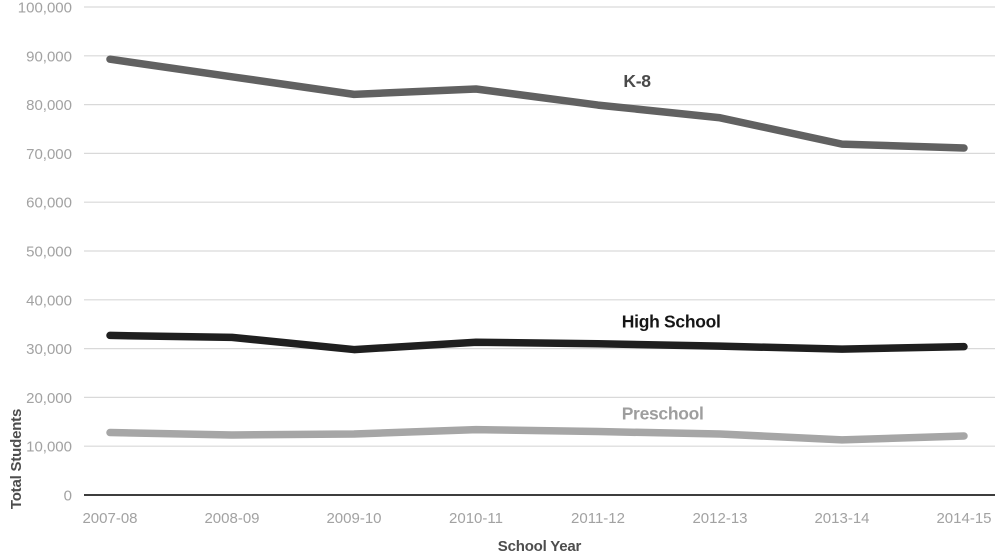 Image resolution: width=1000 pixels, height=557 pixels. What do you see at coordinates (68, 496) in the screenshot?
I see `y-tick-label-0: 0` at bounding box center [68, 496].